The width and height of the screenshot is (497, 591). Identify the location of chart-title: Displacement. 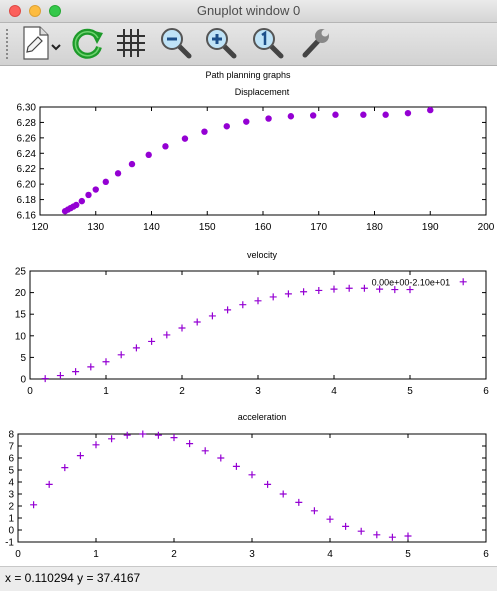
(262, 92).